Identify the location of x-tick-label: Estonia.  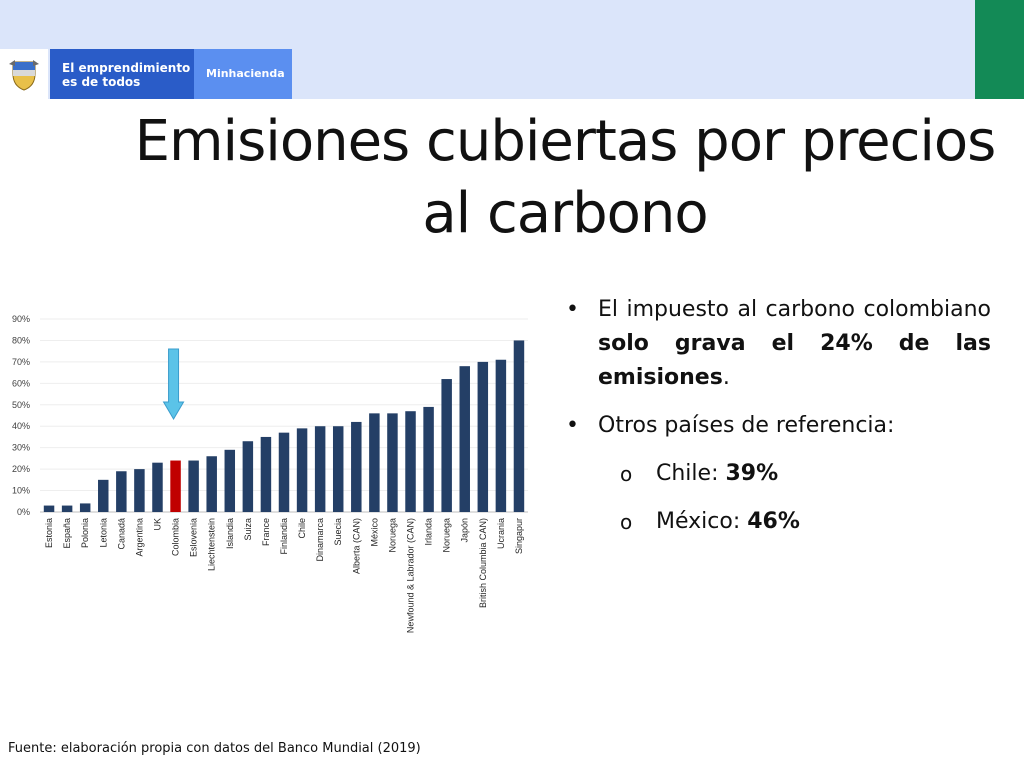
(49, 533).